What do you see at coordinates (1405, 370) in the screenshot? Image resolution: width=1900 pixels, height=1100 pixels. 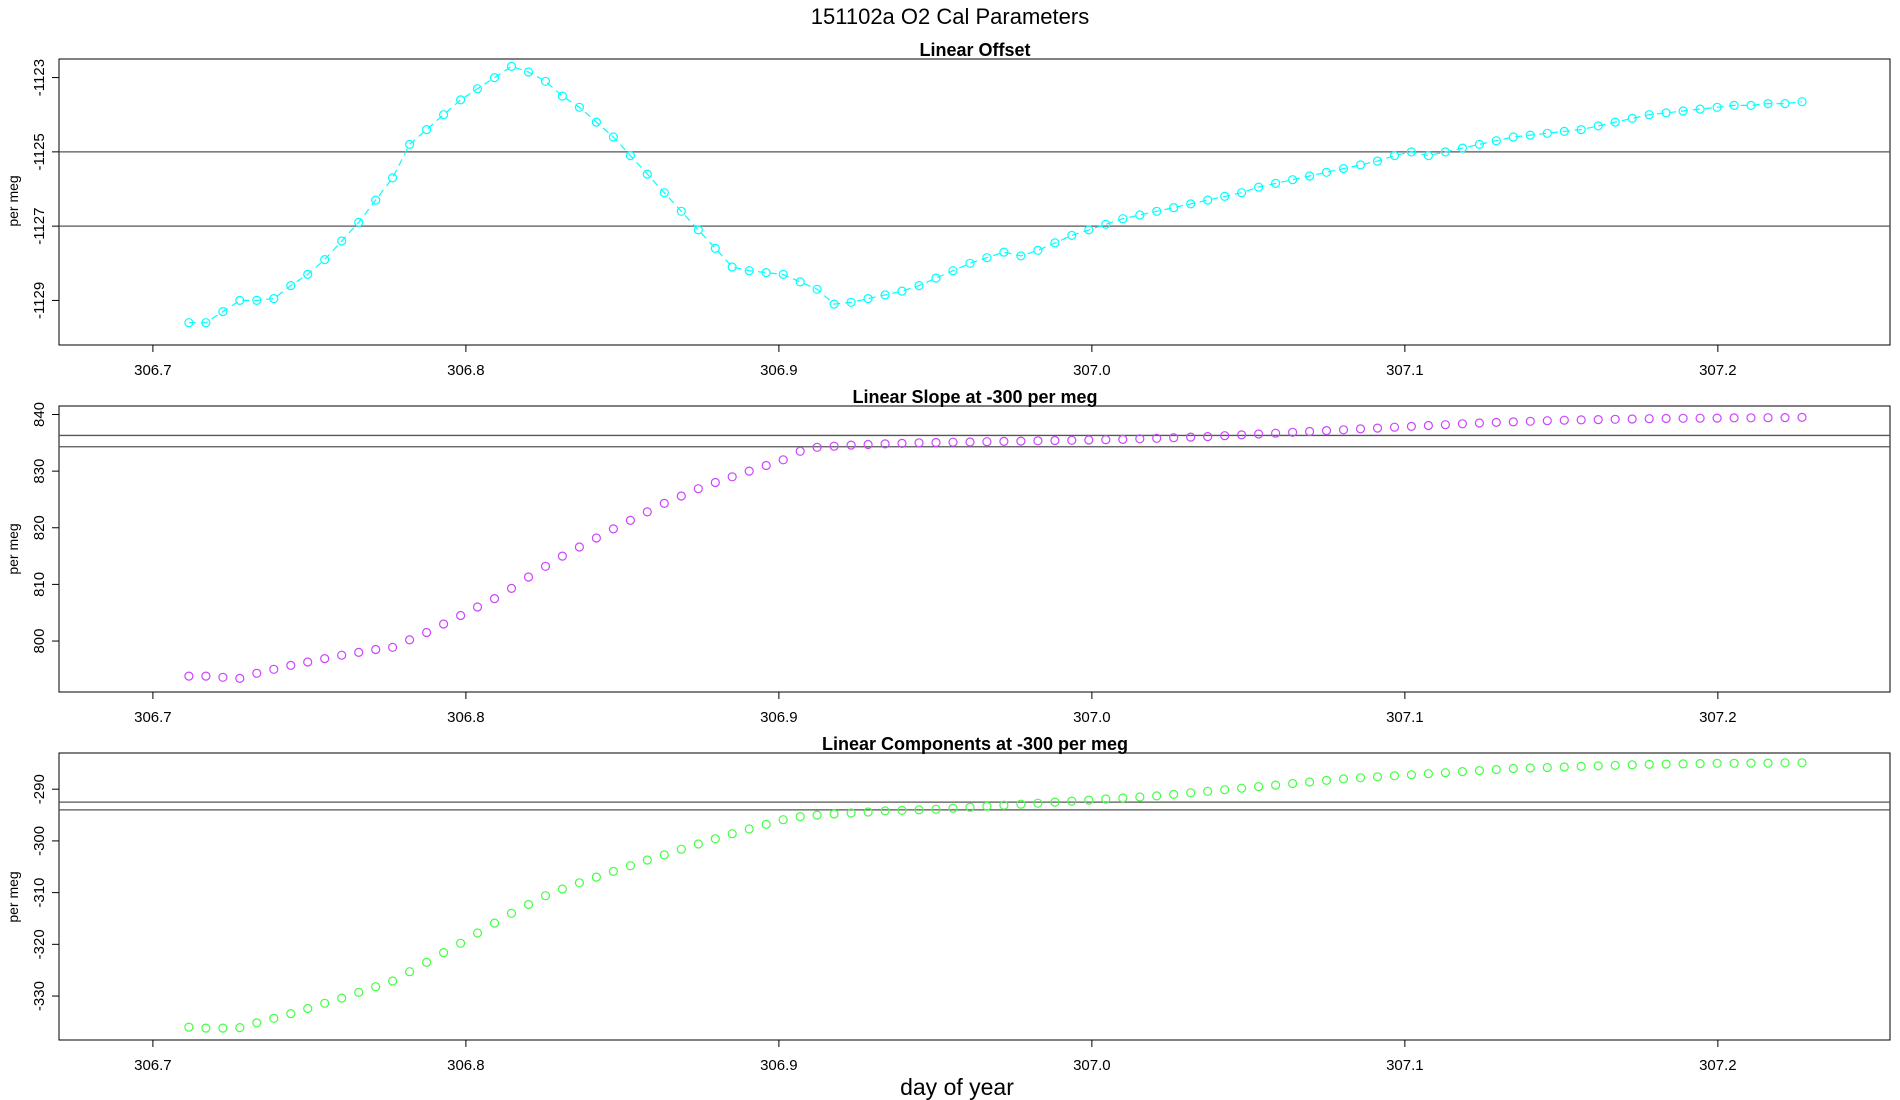 I see `x-tick-label: 307.1` at bounding box center [1405, 370].